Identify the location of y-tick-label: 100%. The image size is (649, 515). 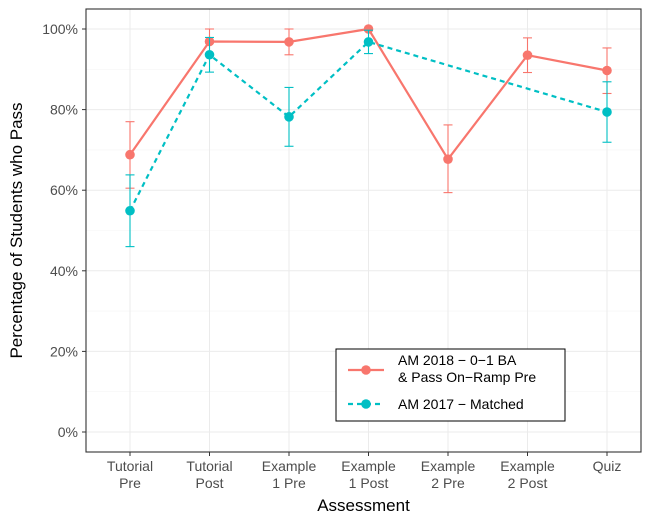
(60, 29).